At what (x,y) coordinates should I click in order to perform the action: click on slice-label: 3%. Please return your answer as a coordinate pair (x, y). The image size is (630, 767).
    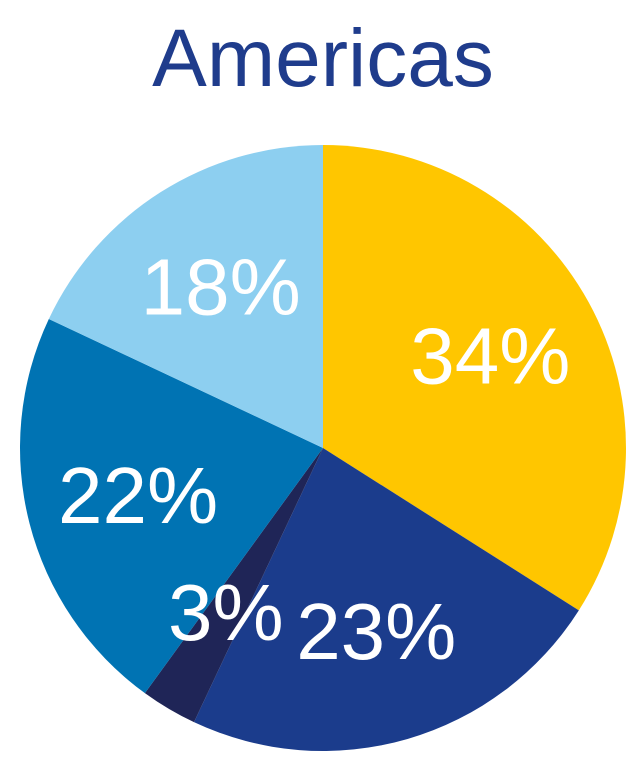
    Looking at the image, I should click on (226, 612).